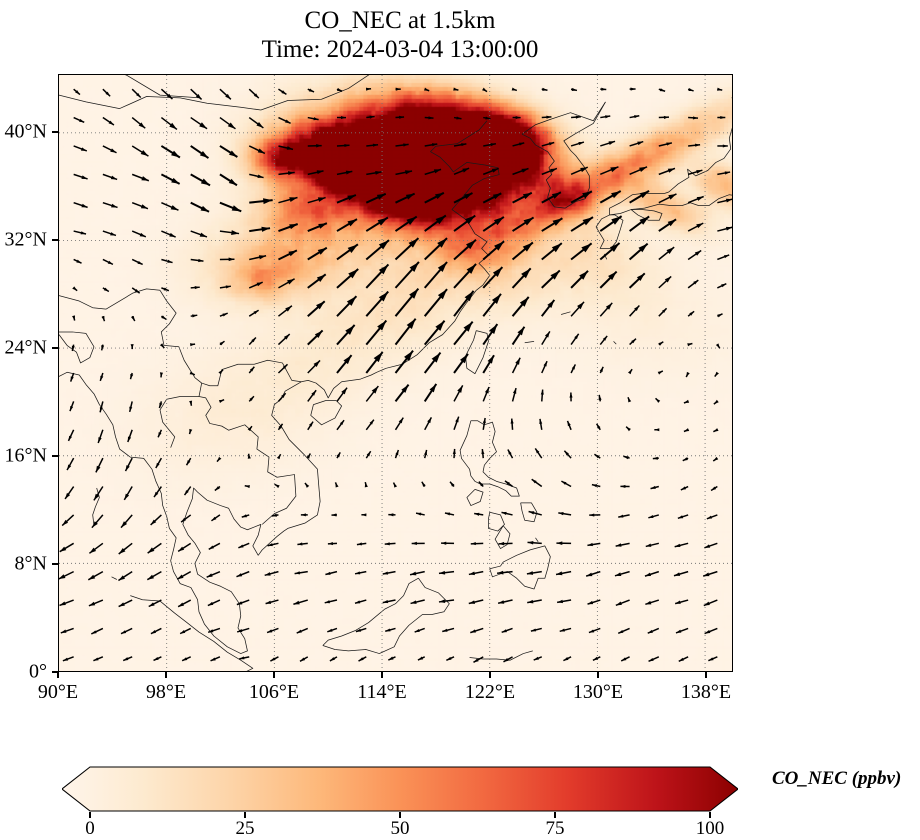  What do you see at coordinates (381, 692) in the screenshot?
I see `x-tick-label: 114°E` at bounding box center [381, 692].